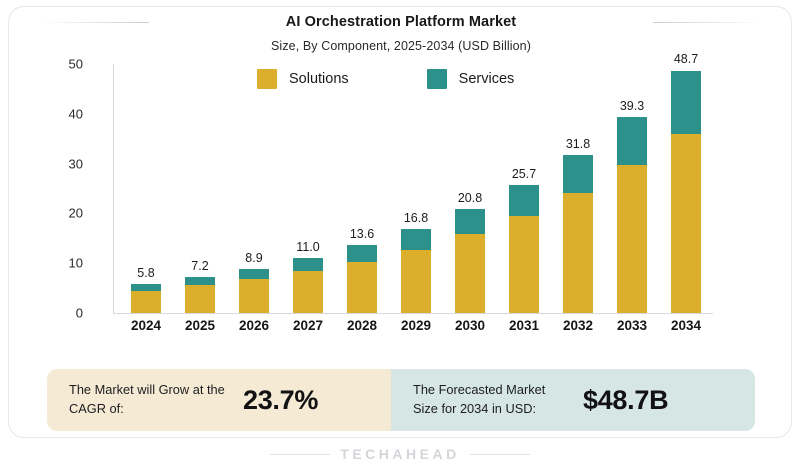 The image size is (800, 476). Describe the element at coordinates (632, 106) in the screenshot. I see `bar-total-label: 39.3` at that location.